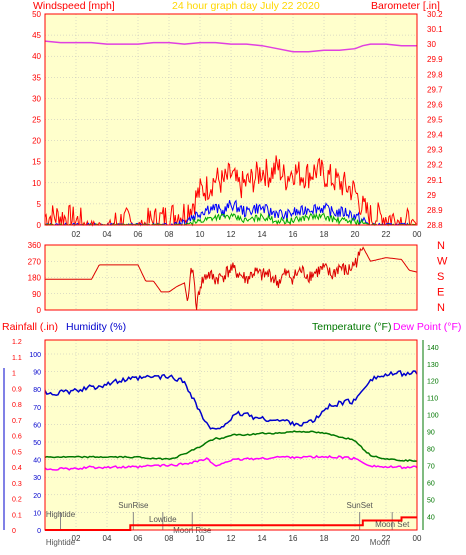 This screenshot has width=466, height=555. I want to click on rainfall-tick-label: 1.2, so click(17, 342).